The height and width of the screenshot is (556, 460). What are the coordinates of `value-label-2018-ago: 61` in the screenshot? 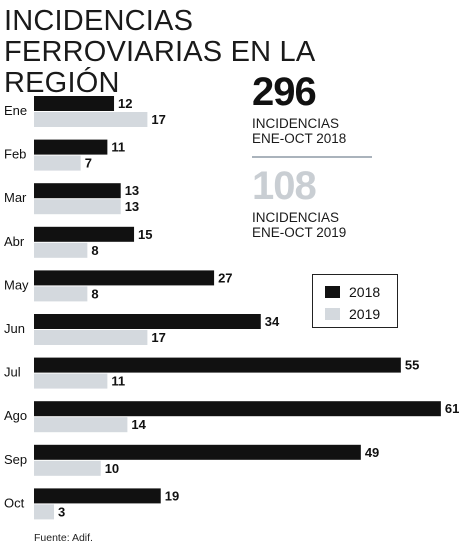 It's located at (452, 408).